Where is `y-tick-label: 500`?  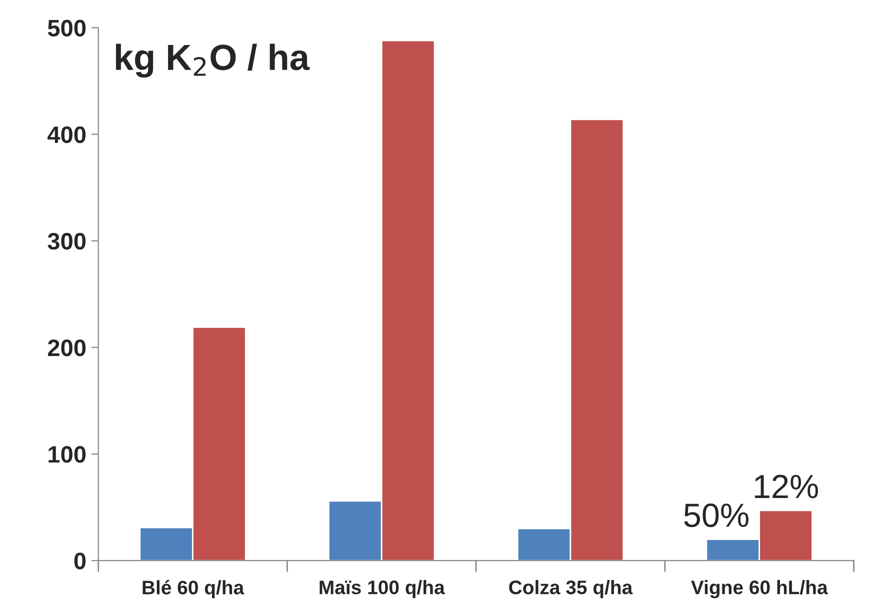
y-tick-label: 500 is located at coordinates (67, 28).